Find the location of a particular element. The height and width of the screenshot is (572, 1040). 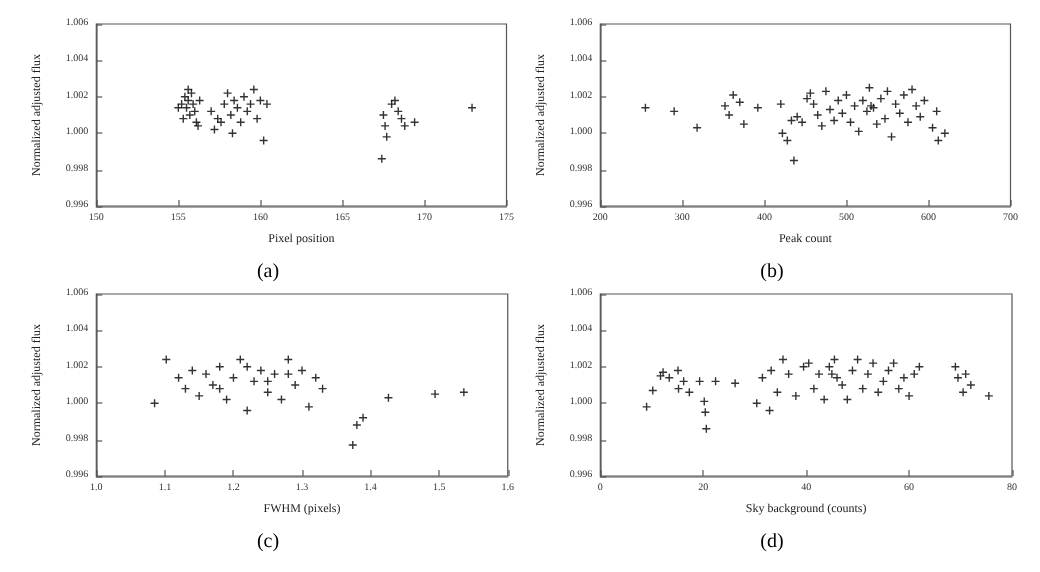

text: (c) is located at coordinates (268, 542).